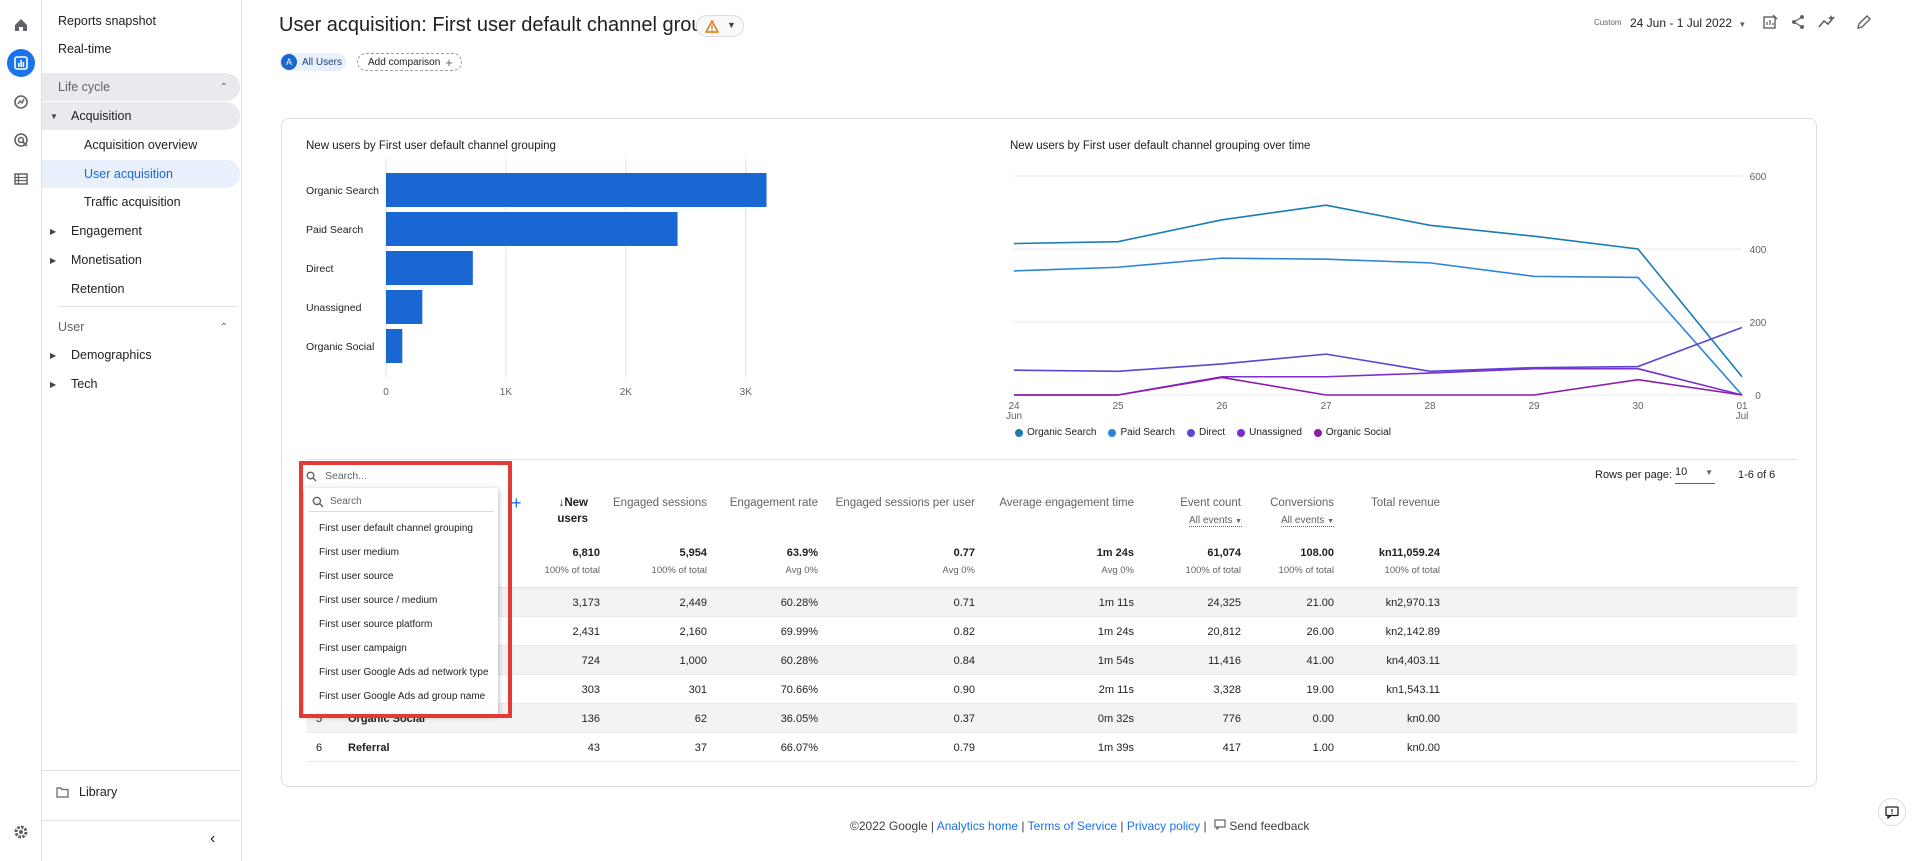  I want to click on chat-feedback-button, so click(1892, 812).